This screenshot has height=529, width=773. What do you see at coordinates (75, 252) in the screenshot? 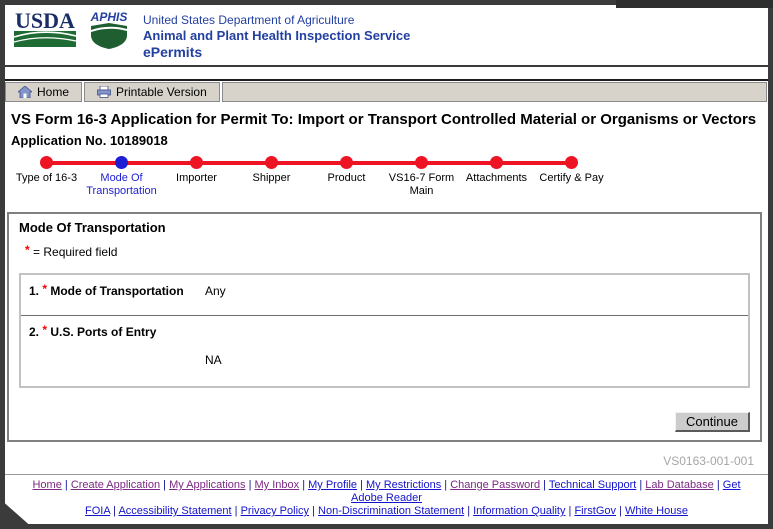
I see `required-note-text: = Required field` at bounding box center [75, 252].